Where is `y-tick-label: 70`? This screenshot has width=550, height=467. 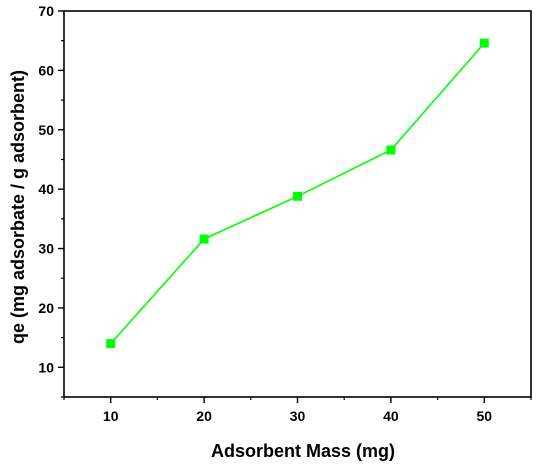
y-tick-label: 70 is located at coordinates (46, 11).